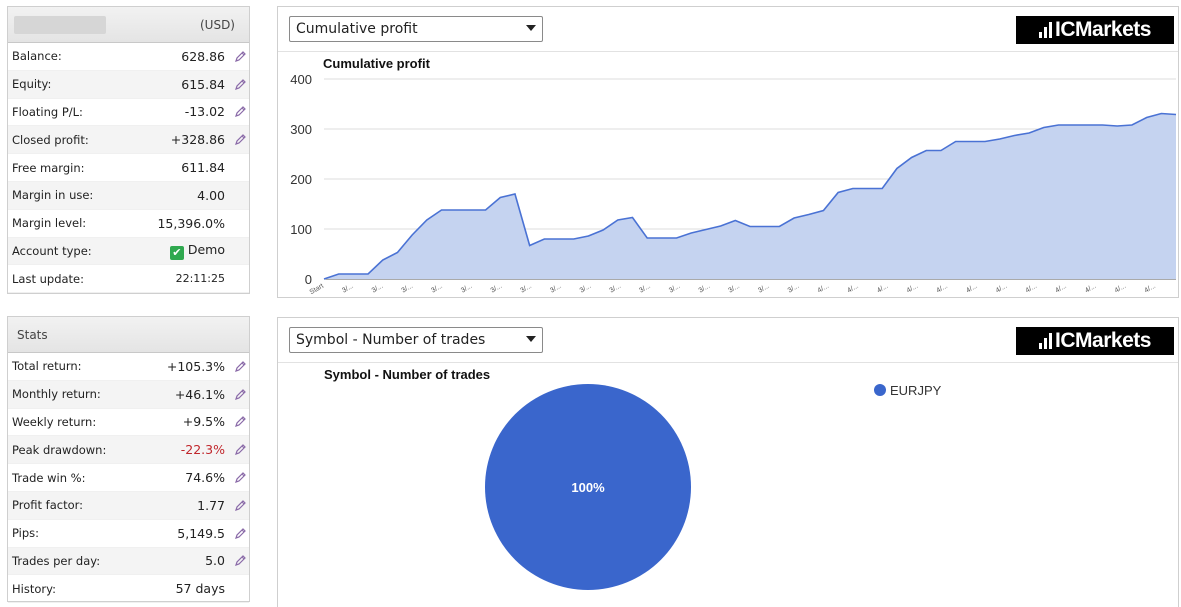  Describe the element at coordinates (215, 561) in the screenshot. I see `stat-value: 5.0` at that location.